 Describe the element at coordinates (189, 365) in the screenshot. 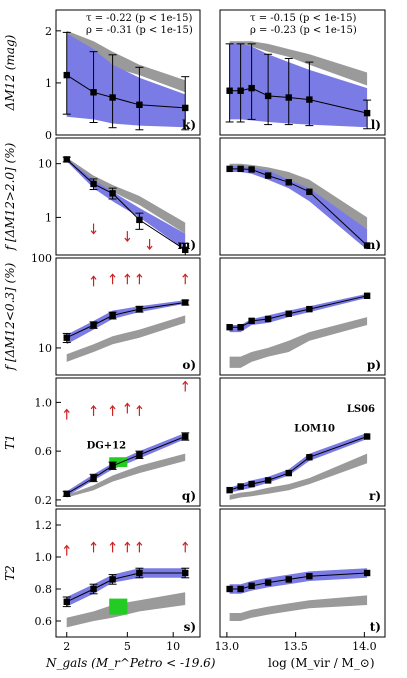

I see `panel-letter: o)` at that location.